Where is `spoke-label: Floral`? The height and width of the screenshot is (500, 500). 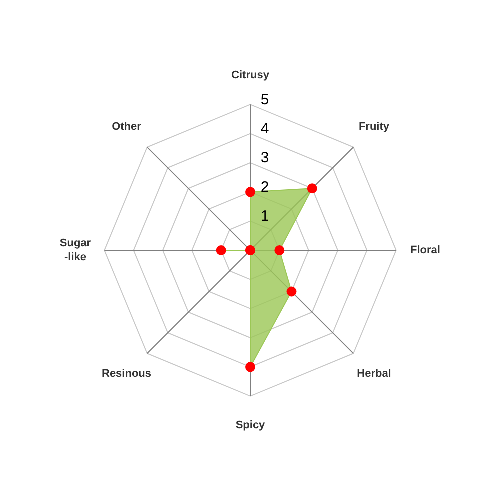 spoke-label: Floral is located at coordinates (425, 250).